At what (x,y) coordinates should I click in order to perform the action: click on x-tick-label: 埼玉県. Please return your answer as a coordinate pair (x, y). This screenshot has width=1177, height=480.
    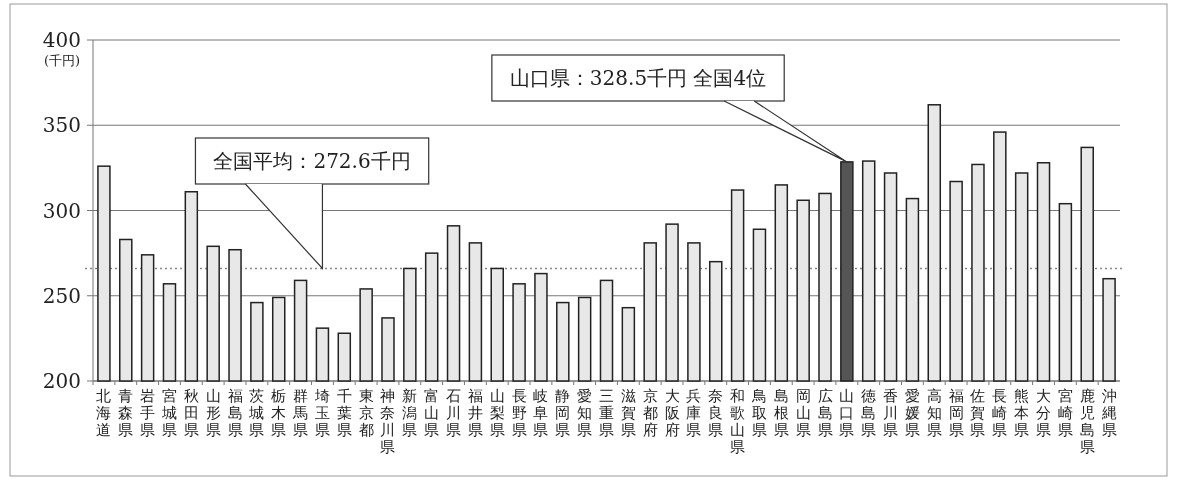
    Looking at the image, I should click on (321, 413).